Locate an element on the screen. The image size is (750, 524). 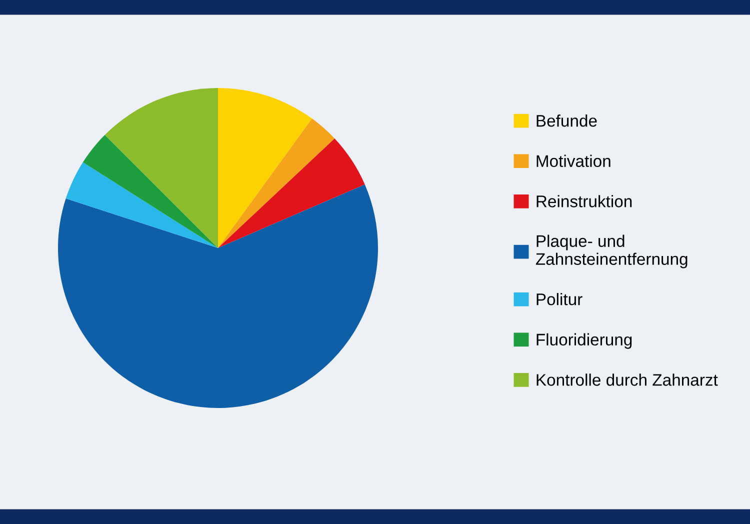
legend-label: Kontrolle durch Zahnarzt is located at coordinates (627, 380).